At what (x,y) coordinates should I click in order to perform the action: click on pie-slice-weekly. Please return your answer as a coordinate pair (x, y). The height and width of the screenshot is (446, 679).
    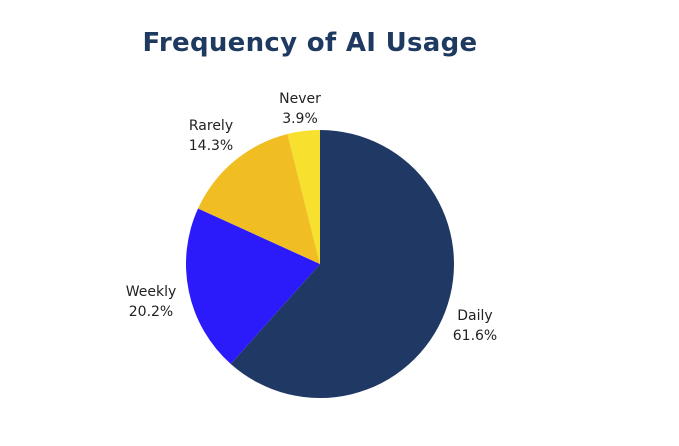
    Looking at the image, I should click on (252, 286).